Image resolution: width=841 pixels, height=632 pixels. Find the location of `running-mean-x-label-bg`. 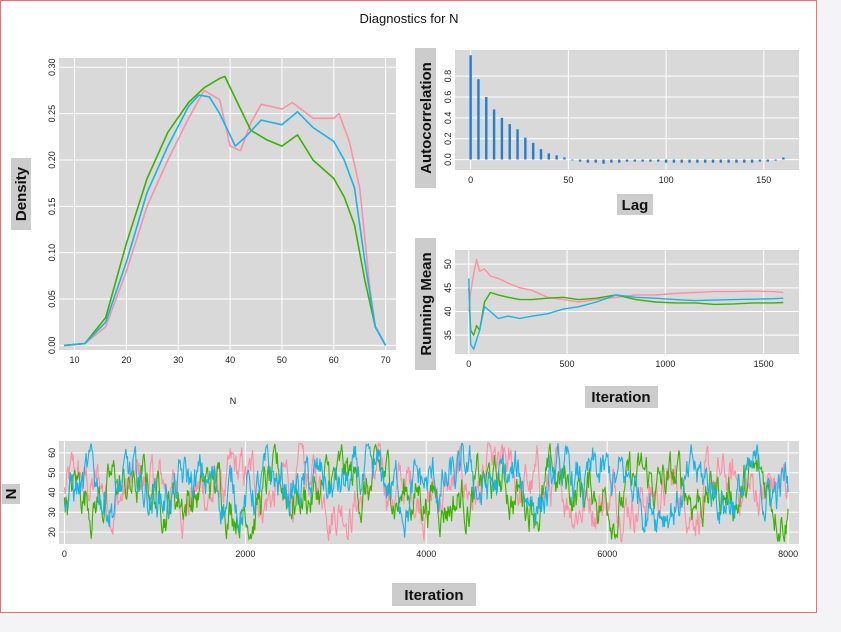

running-mean-x-label-bg is located at coordinates (621, 397).